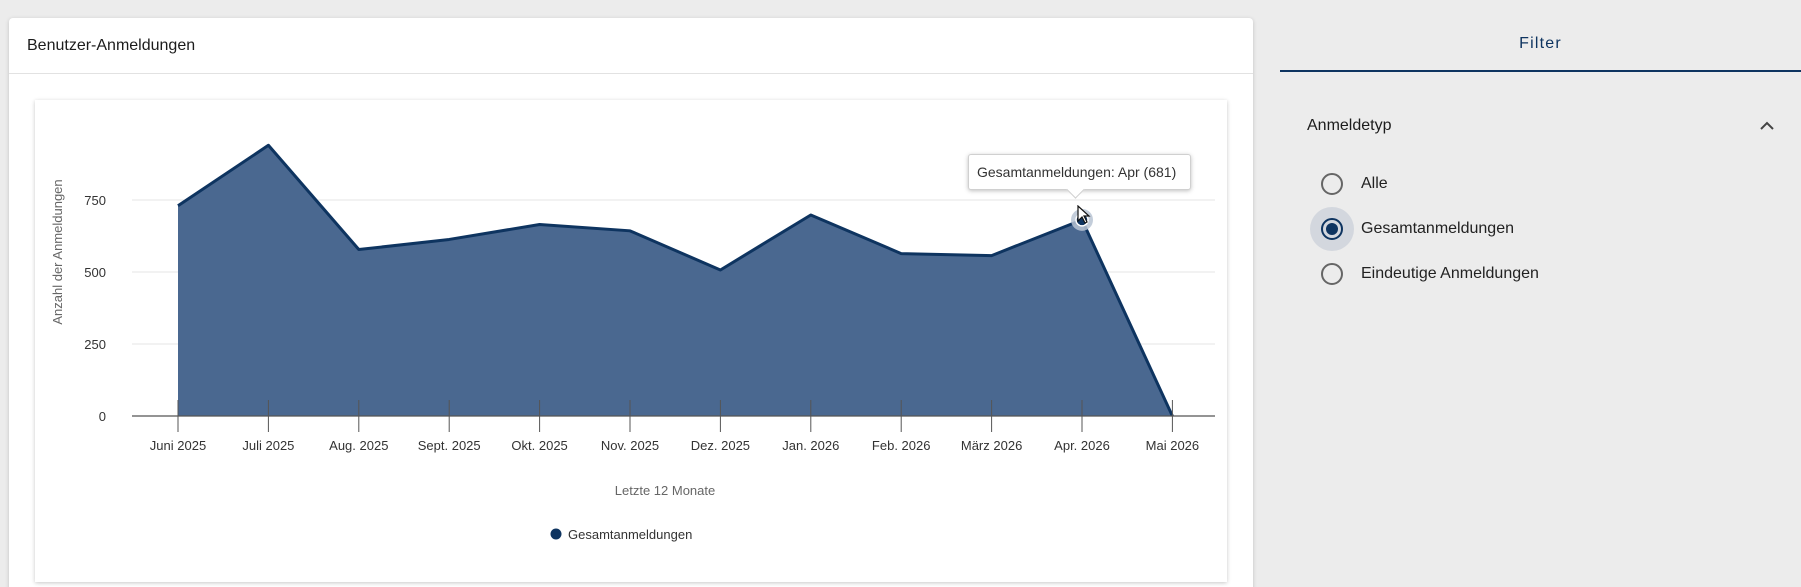  What do you see at coordinates (57, 251) in the screenshot?
I see `y-axis-title: Anzahl der Anmeldungen` at bounding box center [57, 251].